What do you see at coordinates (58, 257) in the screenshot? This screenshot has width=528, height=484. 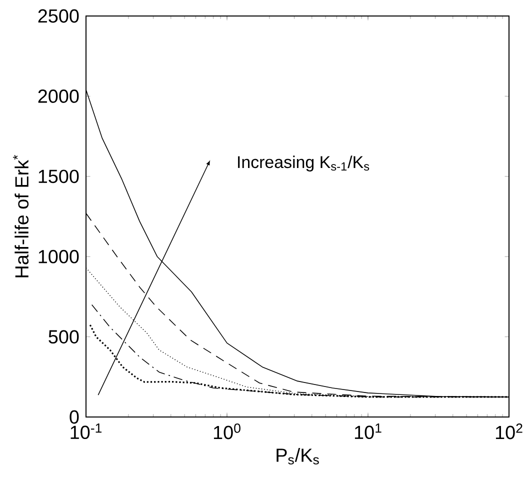 I see `y-tick-label: 1000` at bounding box center [58, 257].